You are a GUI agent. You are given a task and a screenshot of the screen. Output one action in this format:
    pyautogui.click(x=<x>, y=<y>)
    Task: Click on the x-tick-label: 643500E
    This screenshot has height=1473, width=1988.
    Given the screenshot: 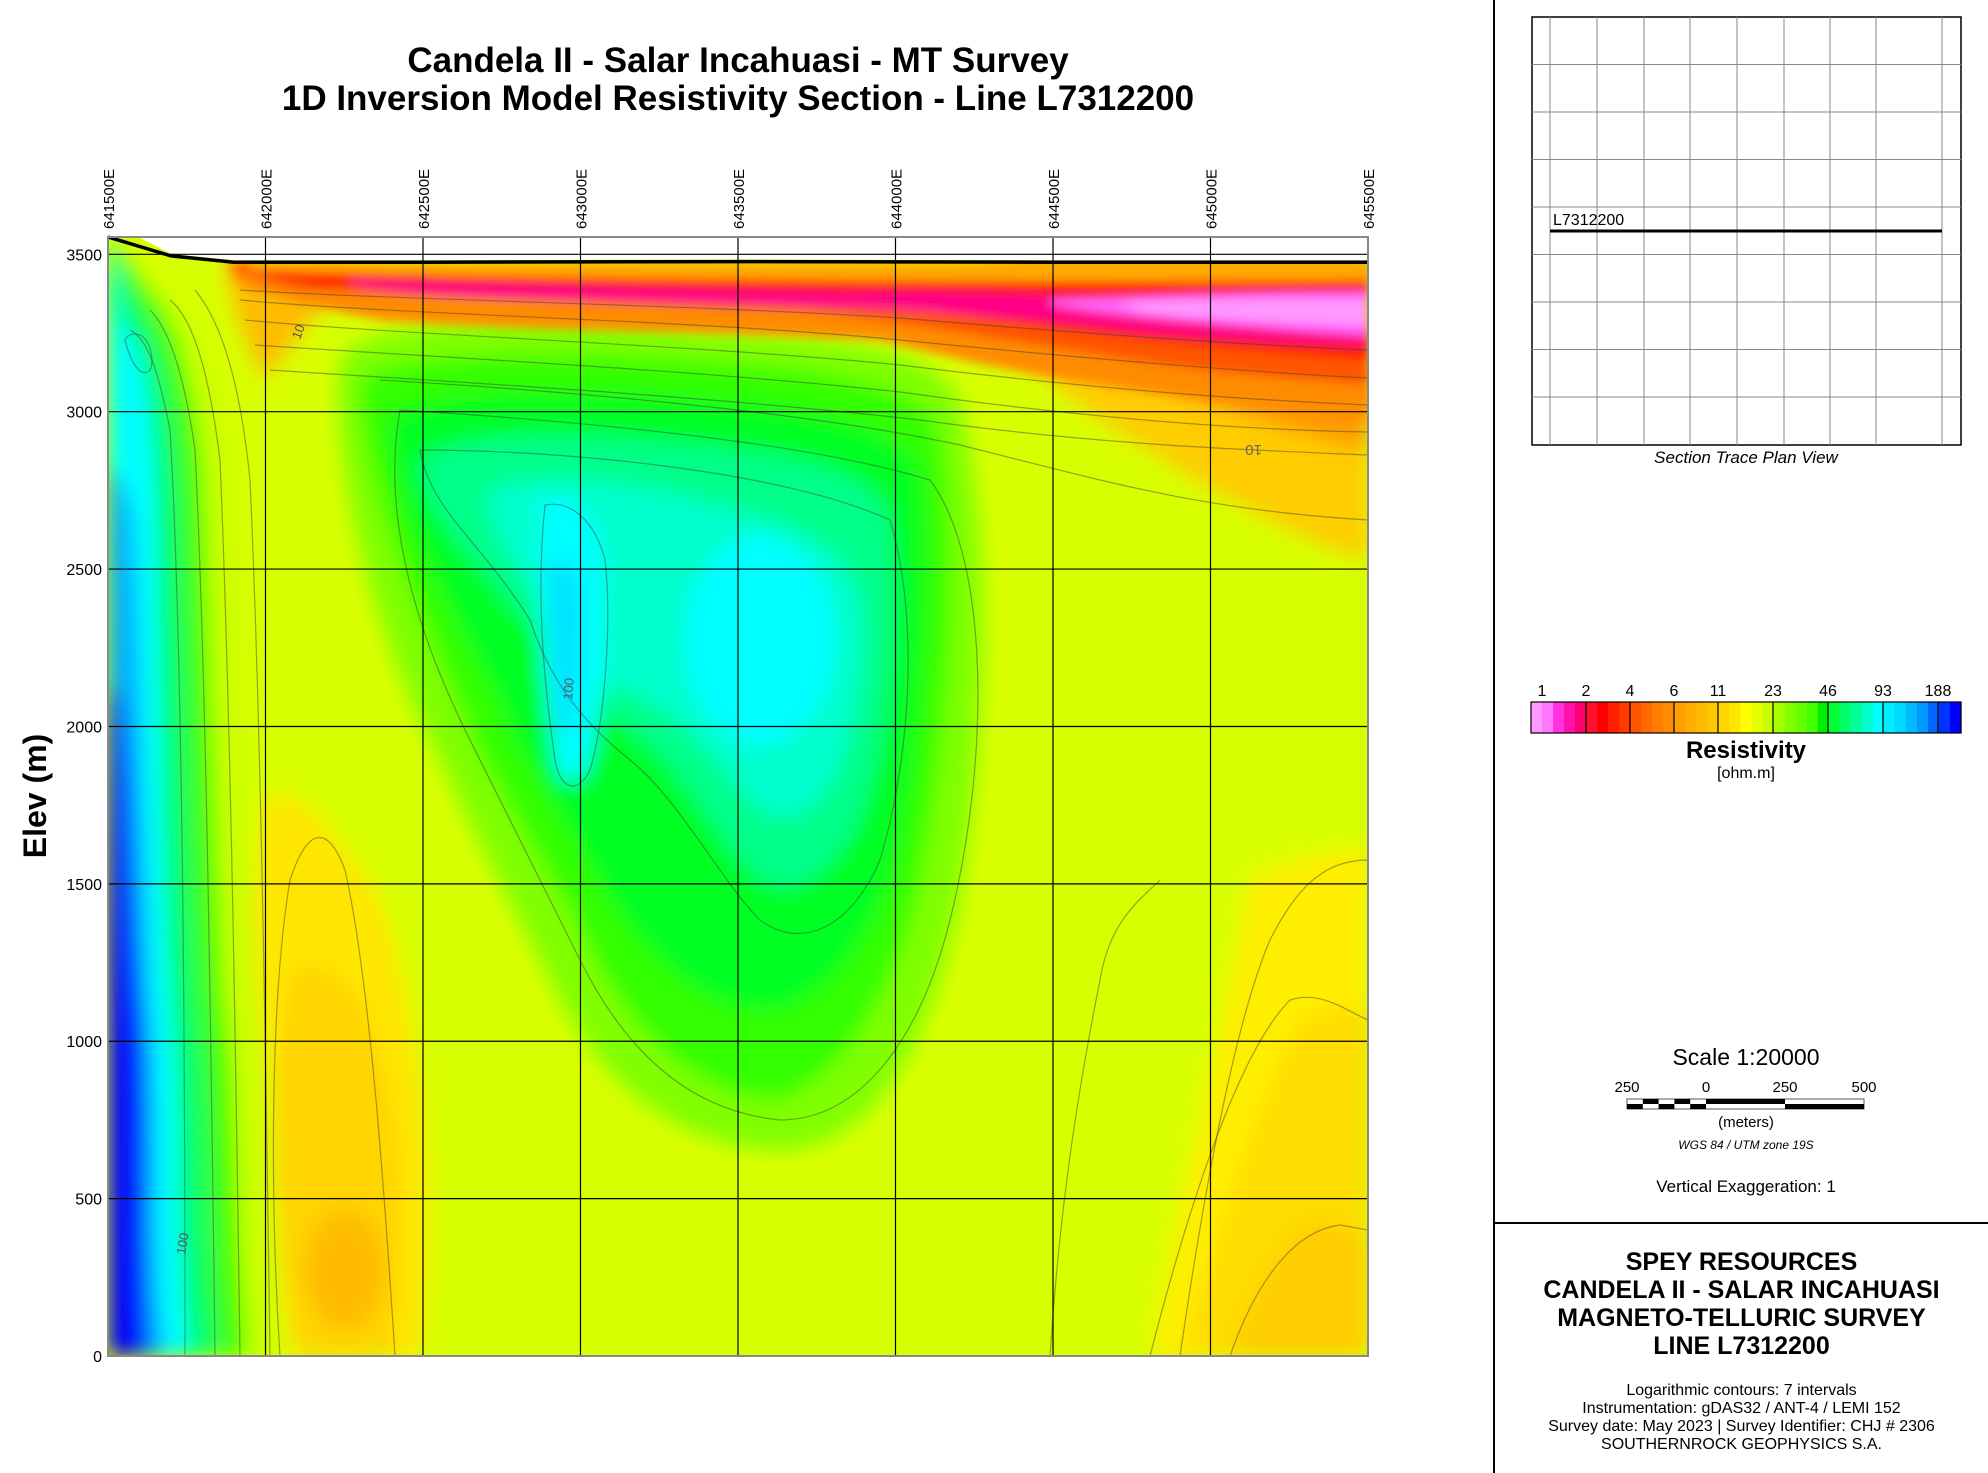 What is the action you would take?
    pyautogui.click(x=739, y=199)
    